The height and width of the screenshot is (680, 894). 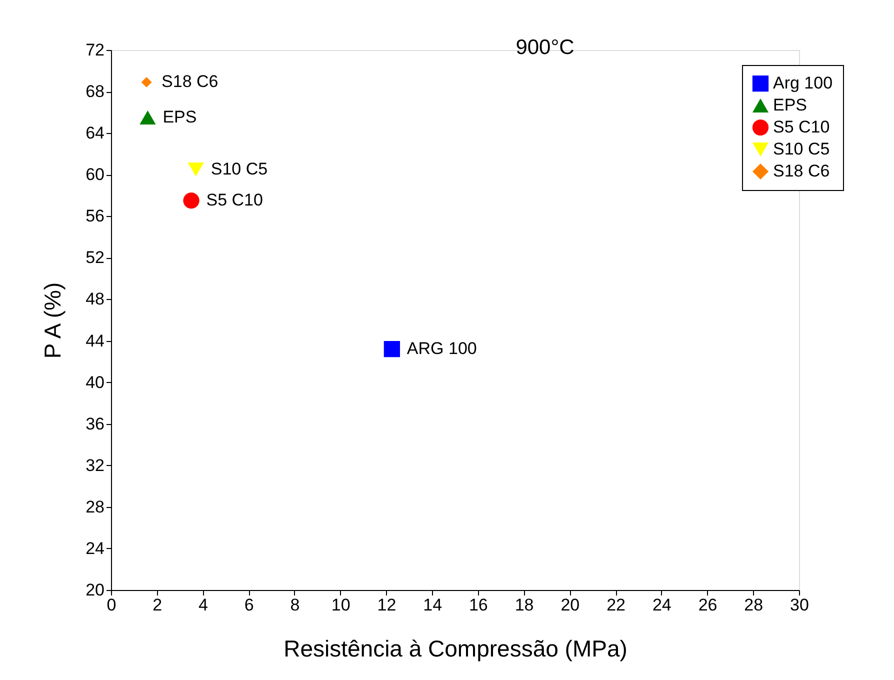 I want to click on x-tick-label: 22, so click(x=616, y=605).